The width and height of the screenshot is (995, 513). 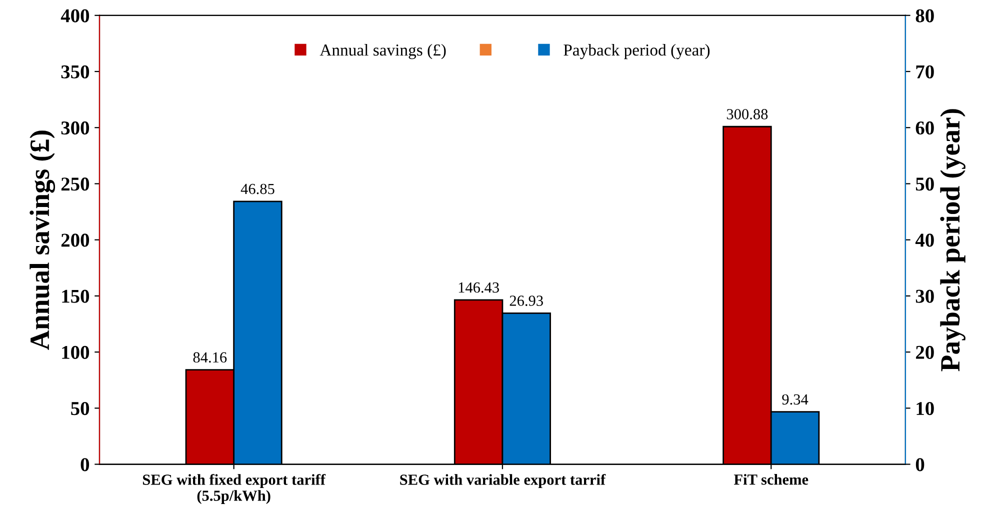 I want to click on y2-tick-label: 80, so click(x=925, y=15).